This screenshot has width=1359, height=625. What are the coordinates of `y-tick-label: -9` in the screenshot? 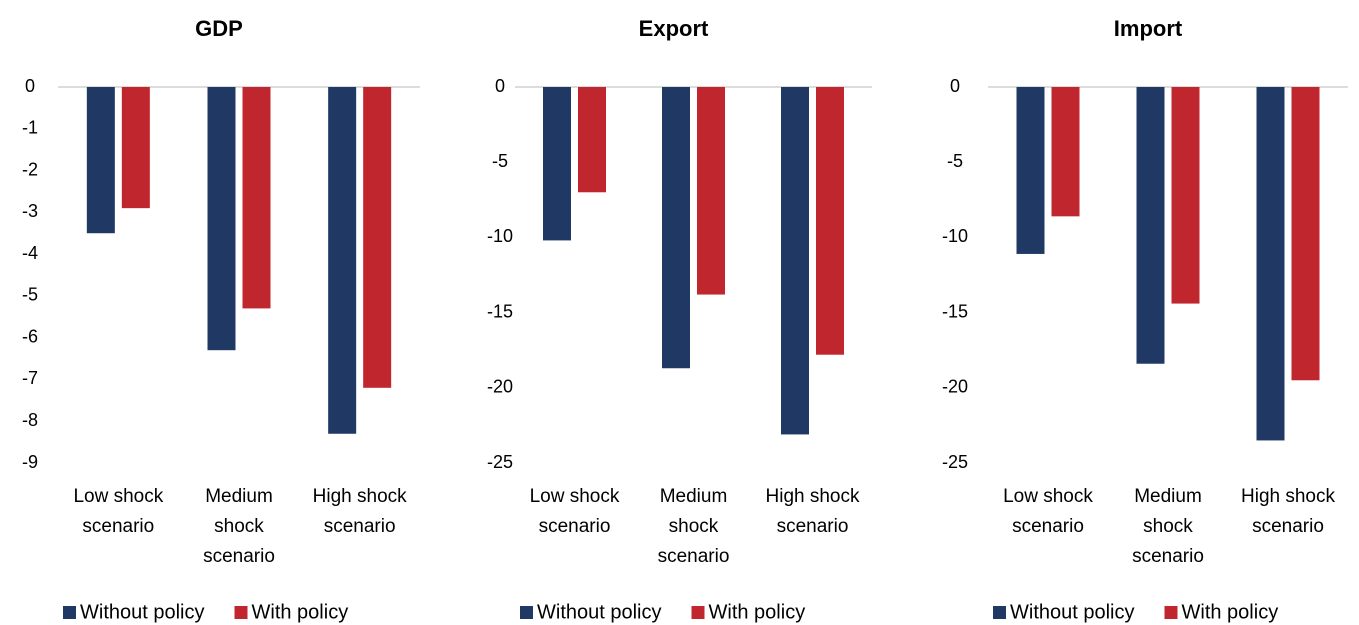 It's located at (30, 462).